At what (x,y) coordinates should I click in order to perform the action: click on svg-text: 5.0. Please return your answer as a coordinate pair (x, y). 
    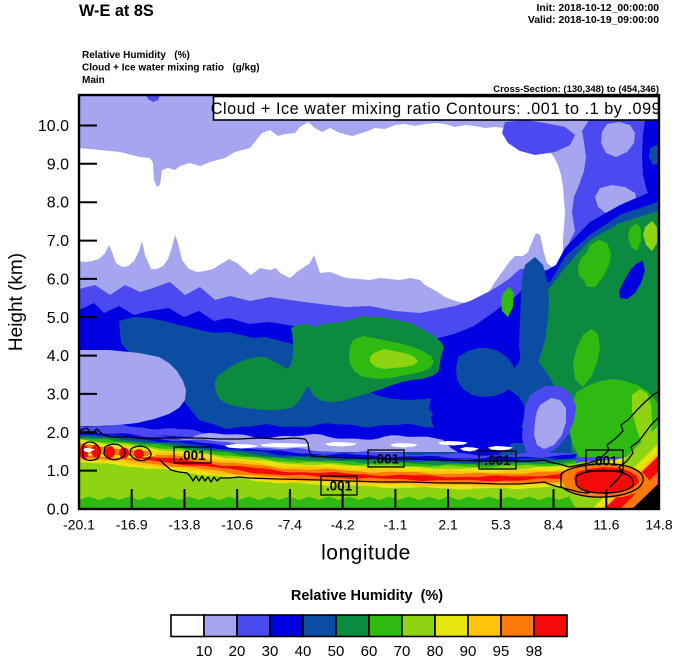
    Looking at the image, I should click on (58, 318).